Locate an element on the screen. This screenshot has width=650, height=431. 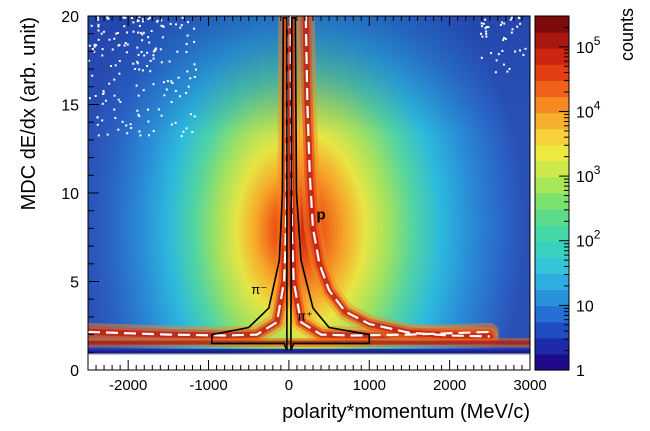
colorbar-tick-label: 10² is located at coordinates (588, 239).